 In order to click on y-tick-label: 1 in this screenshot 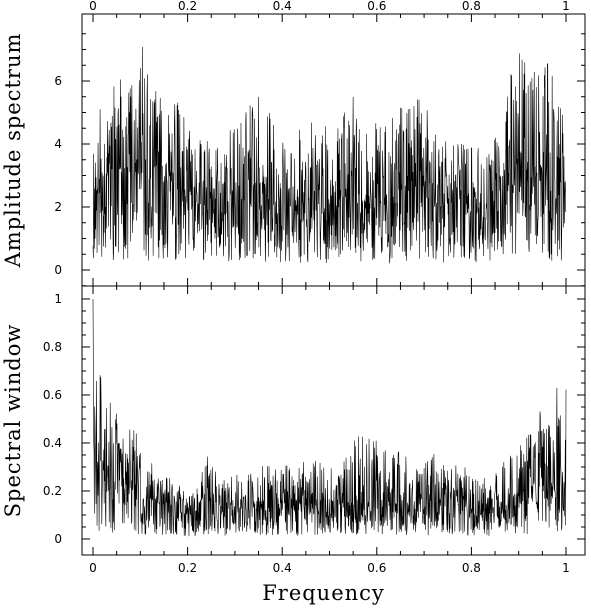, I will do `click(58, 299)`.